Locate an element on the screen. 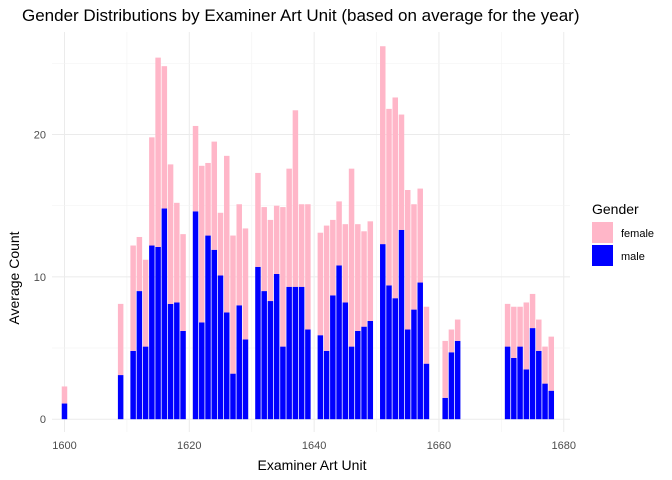 This screenshot has height=480, width=672. x-tick-label: 1620 is located at coordinates (189, 446).